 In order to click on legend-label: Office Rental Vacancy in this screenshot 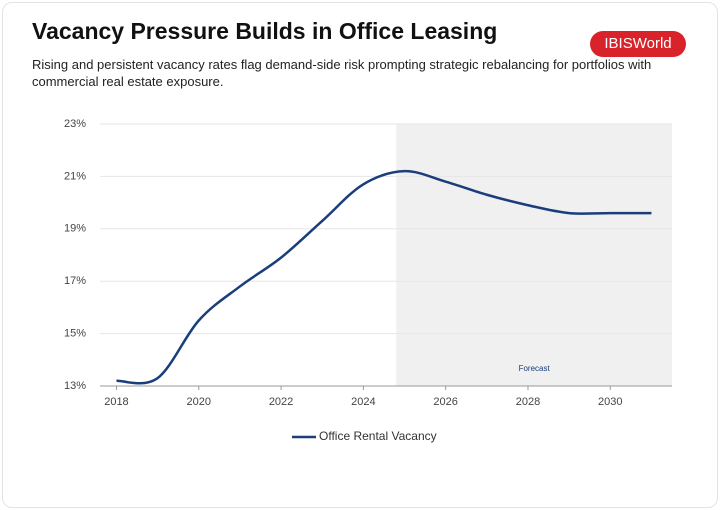, I will do `click(378, 436)`.